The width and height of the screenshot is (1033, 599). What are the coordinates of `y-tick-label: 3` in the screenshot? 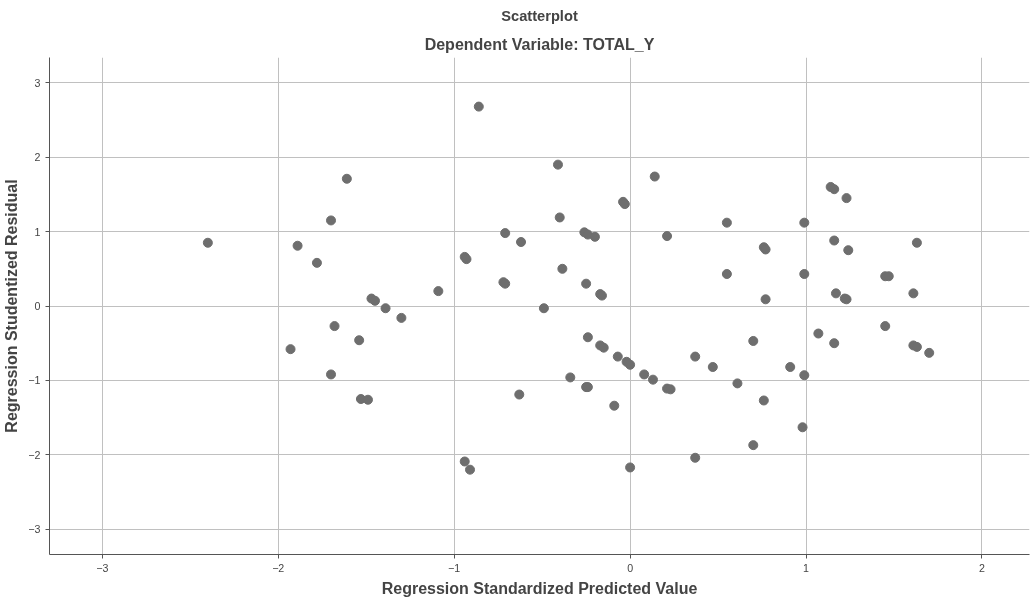 It's located at (37, 82).